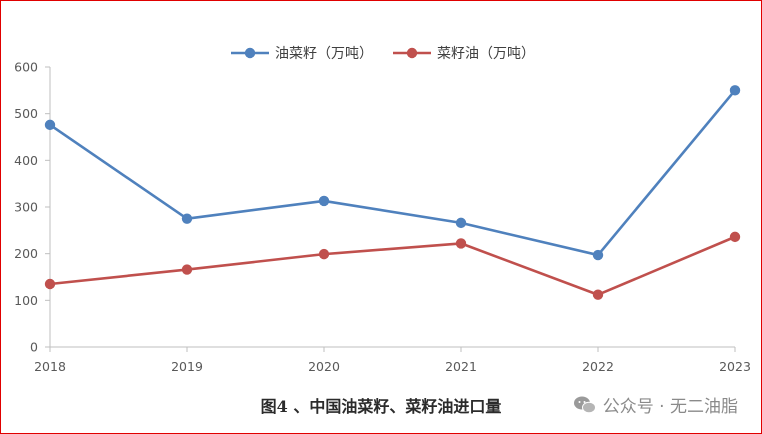 The width and height of the screenshot is (762, 434). Describe the element at coordinates (187, 366) in the screenshot. I see `x-tick-label: 2019` at that location.